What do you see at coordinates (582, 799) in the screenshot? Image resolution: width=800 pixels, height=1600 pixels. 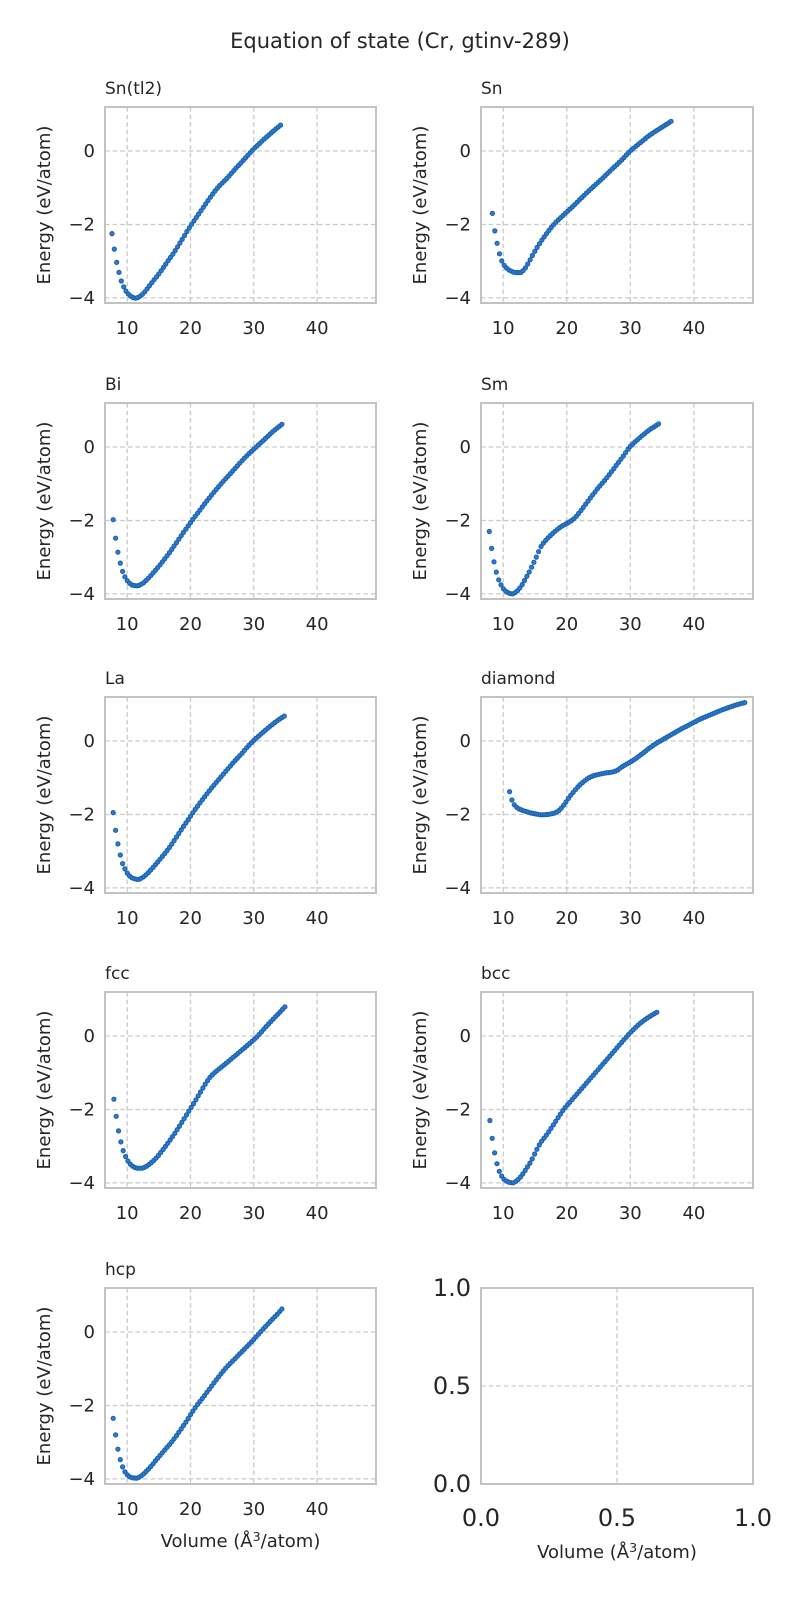 I see `subplot-diamond: diamond 10 20 30 40 0 −2 −4 Energy (eV/atom)` at bounding box center [582, 799].